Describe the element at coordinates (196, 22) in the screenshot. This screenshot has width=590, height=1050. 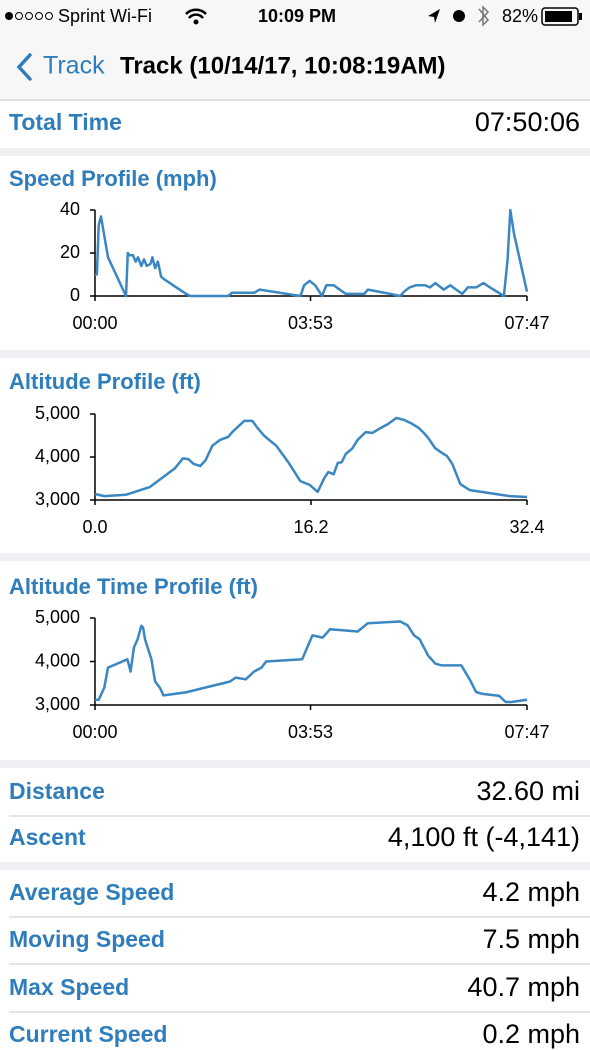
I see `wifi-dot` at that location.